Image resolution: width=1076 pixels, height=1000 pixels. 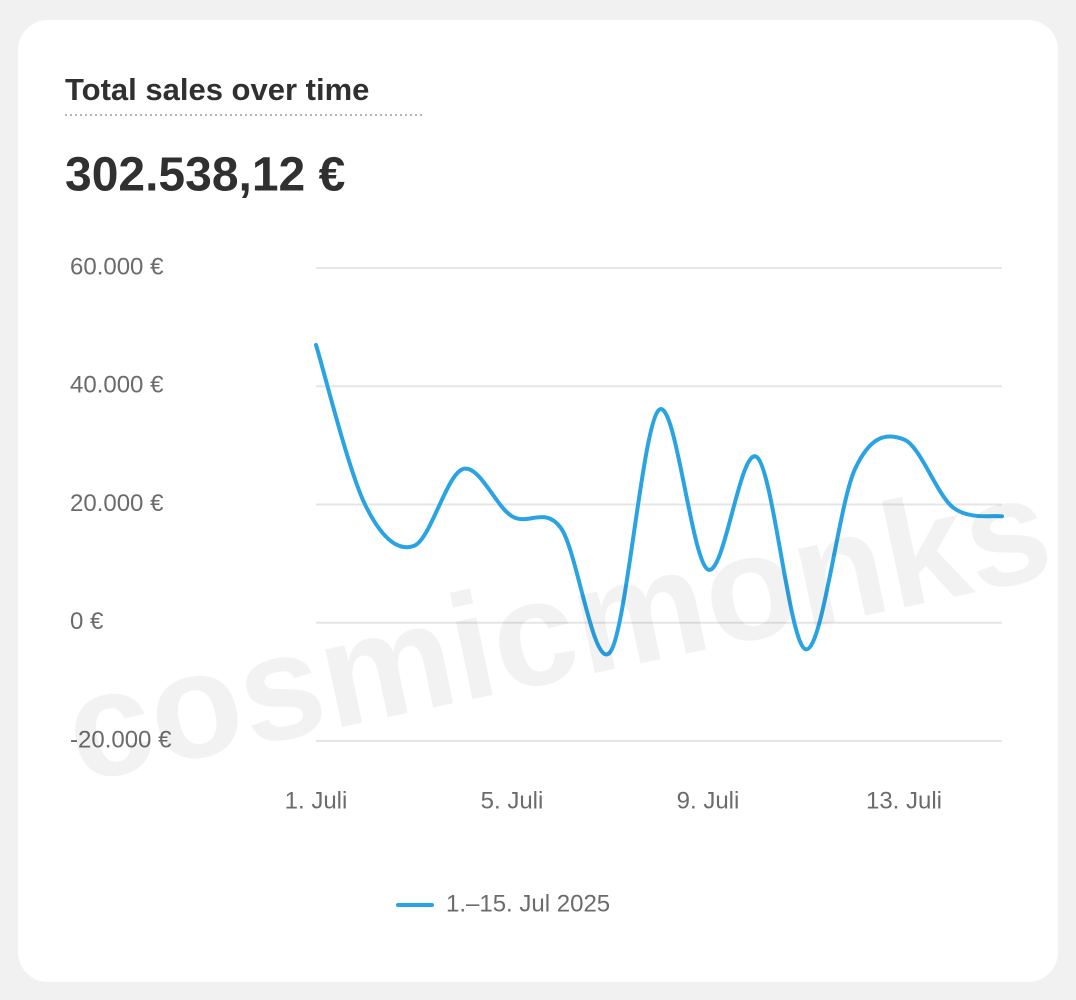 What do you see at coordinates (117, 503) in the screenshot?
I see `y-tick-label: 20.000 €` at bounding box center [117, 503].